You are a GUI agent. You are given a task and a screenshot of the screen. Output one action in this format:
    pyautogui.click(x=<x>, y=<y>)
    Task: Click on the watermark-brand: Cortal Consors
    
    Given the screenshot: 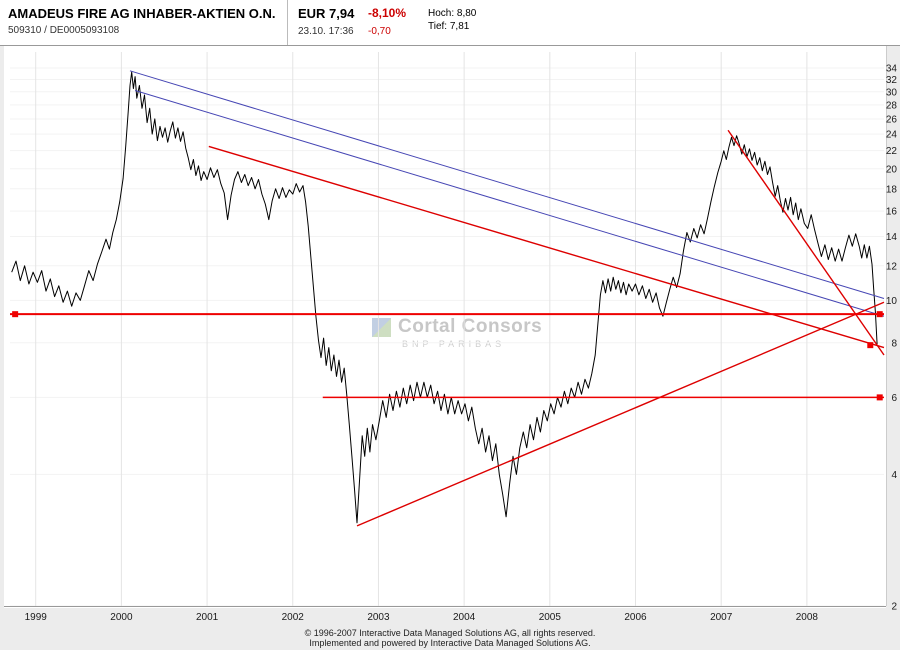 What is the action you would take?
    pyautogui.click(x=470, y=326)
    